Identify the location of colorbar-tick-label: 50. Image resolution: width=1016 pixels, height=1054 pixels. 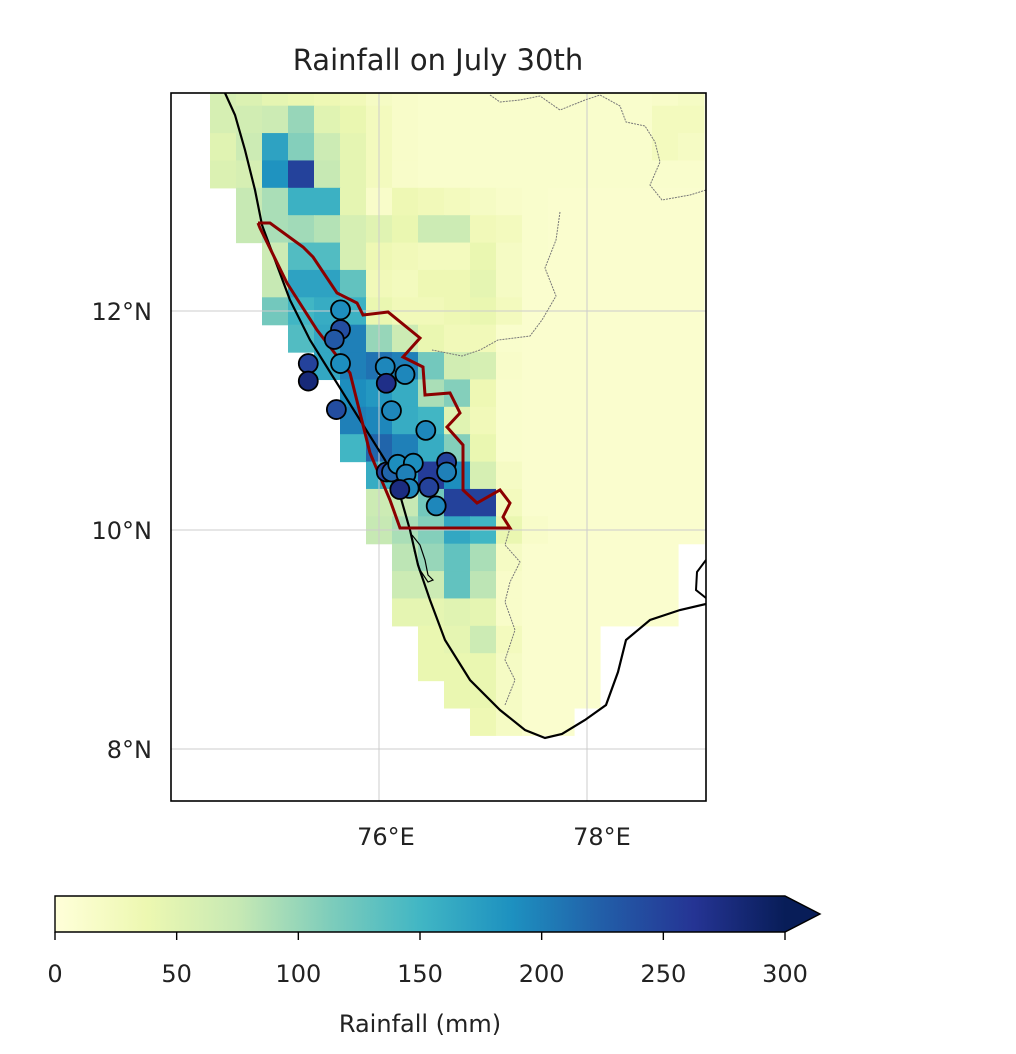
(176, 974).